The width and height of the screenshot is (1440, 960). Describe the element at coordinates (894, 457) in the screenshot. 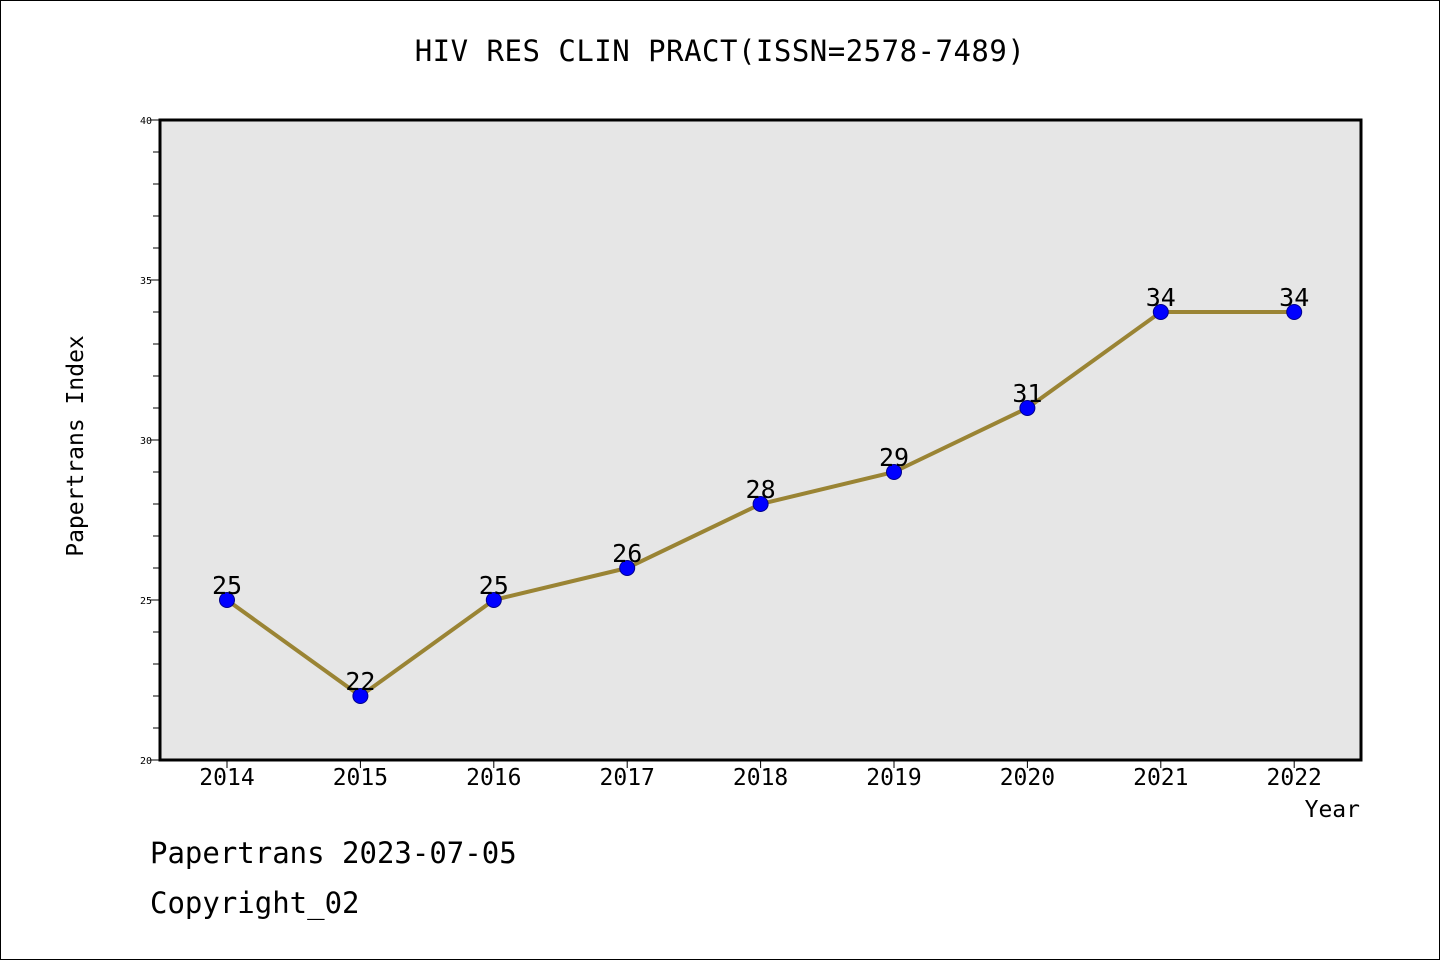

I see `data-label: 29` at that location.